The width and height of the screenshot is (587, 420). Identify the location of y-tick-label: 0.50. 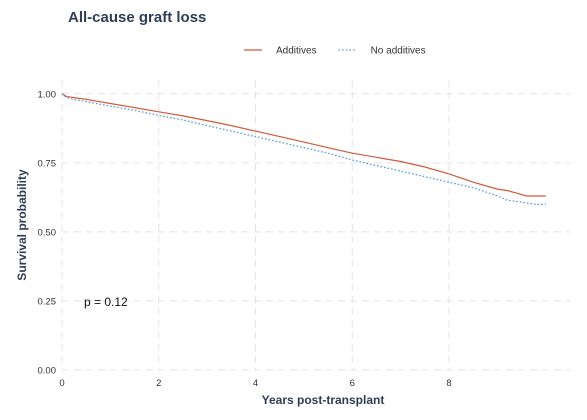
(47, 232).